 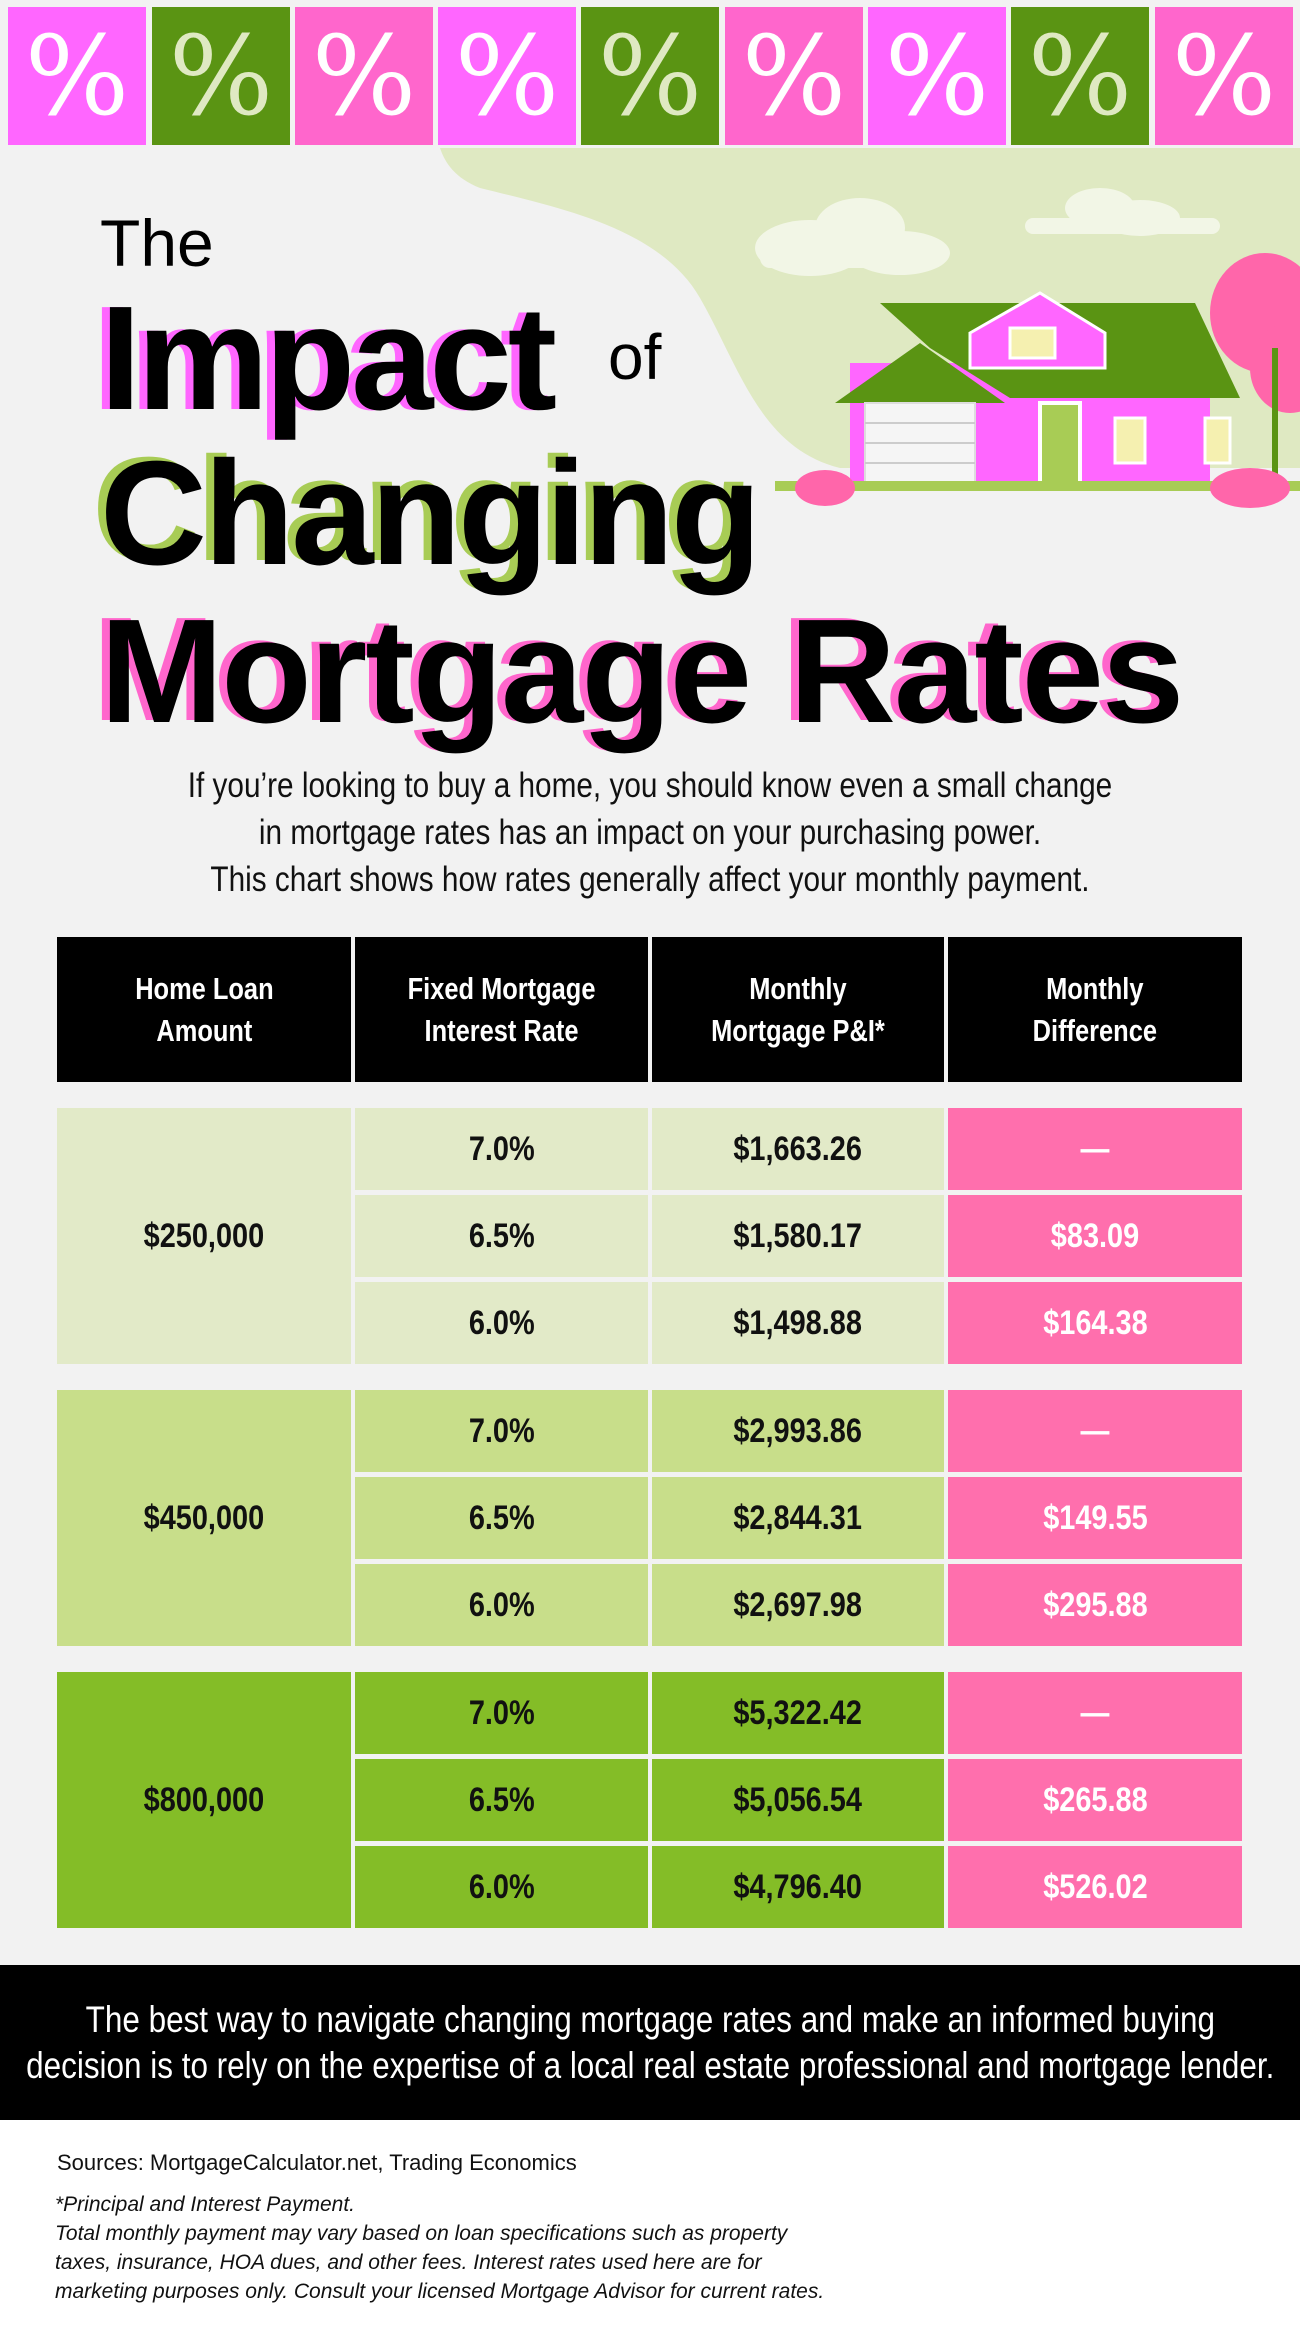 I want to click on loan-amount-cell: $450,000, so click(x=204, y=1518).